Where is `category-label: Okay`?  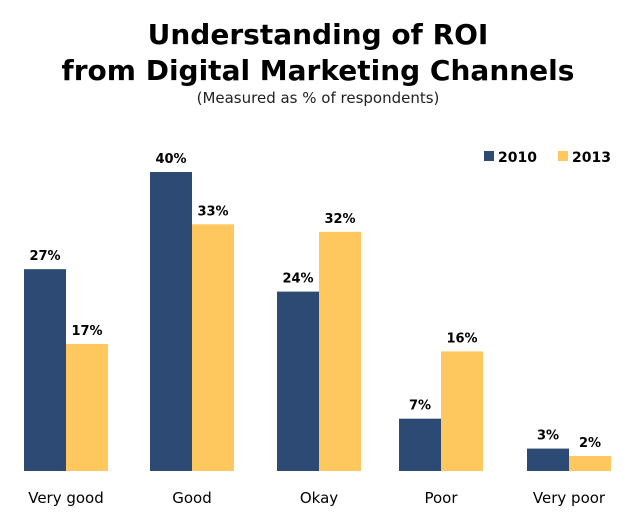 category-label: Okay is located at coordinates (319, 498).